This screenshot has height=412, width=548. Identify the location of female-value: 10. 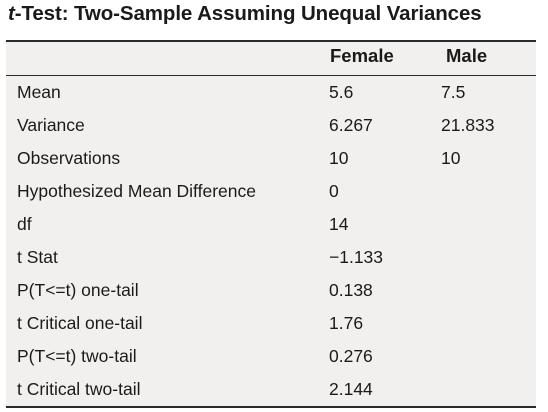
(339, 158).